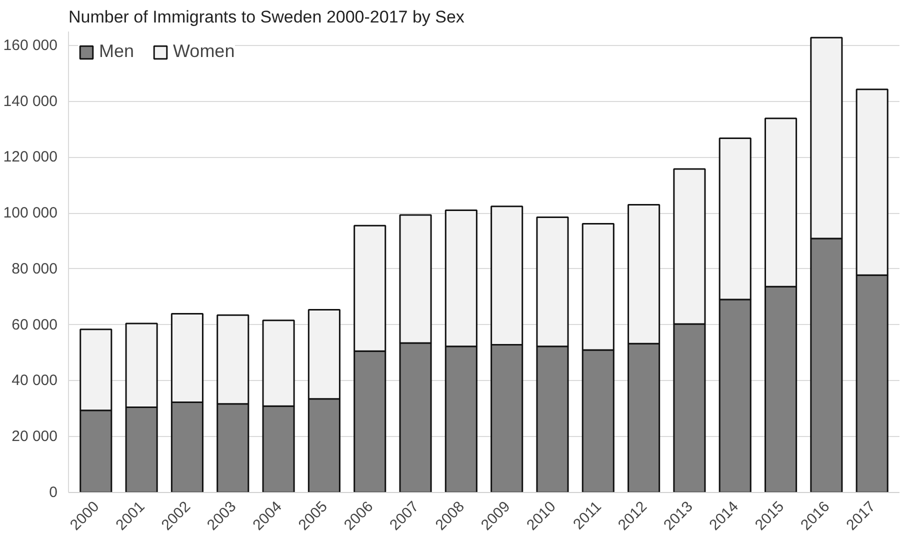  What do you see at coordinates (53, 492) in the screenshot?
I see `y-tick-label: 0` at bounding box center [53, 492].